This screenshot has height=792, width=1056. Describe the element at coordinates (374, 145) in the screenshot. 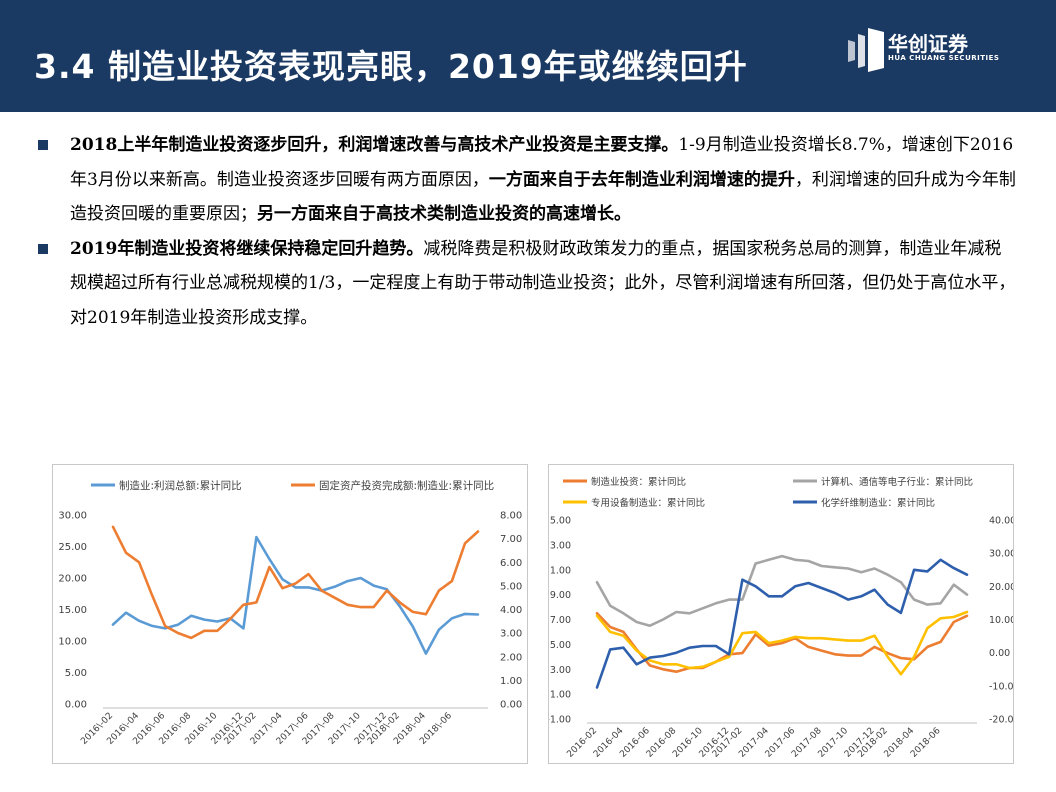

I see `paragraph-lead: 2018上半年制造业投资逐步回升，利润增速改善与高技术产业投资是主要支撑。` at that location.